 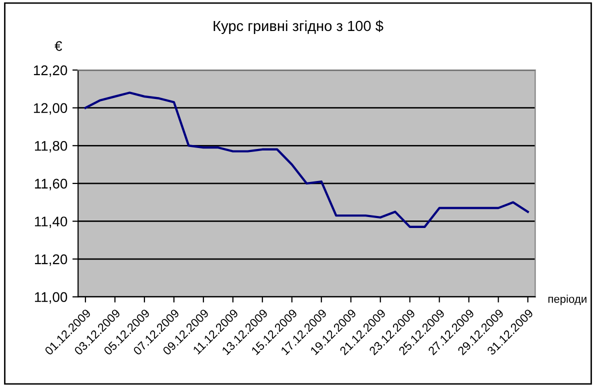 What do you see at coordinates (51, 260) in the screenshot?
I see `y-tick-label: 11,20` at bounding box center [51, 260].